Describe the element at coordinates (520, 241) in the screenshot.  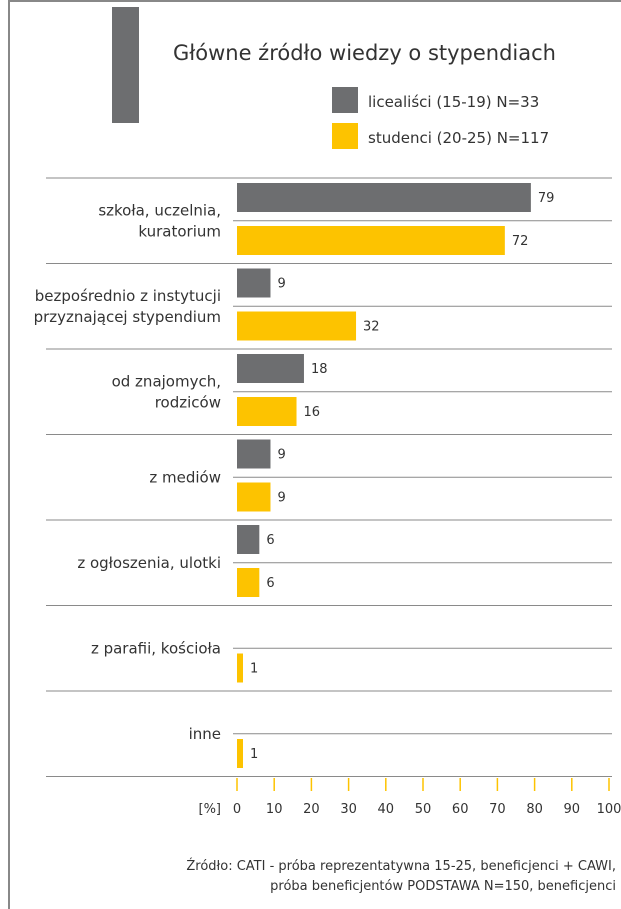
I see `data-label: 72` at that location.